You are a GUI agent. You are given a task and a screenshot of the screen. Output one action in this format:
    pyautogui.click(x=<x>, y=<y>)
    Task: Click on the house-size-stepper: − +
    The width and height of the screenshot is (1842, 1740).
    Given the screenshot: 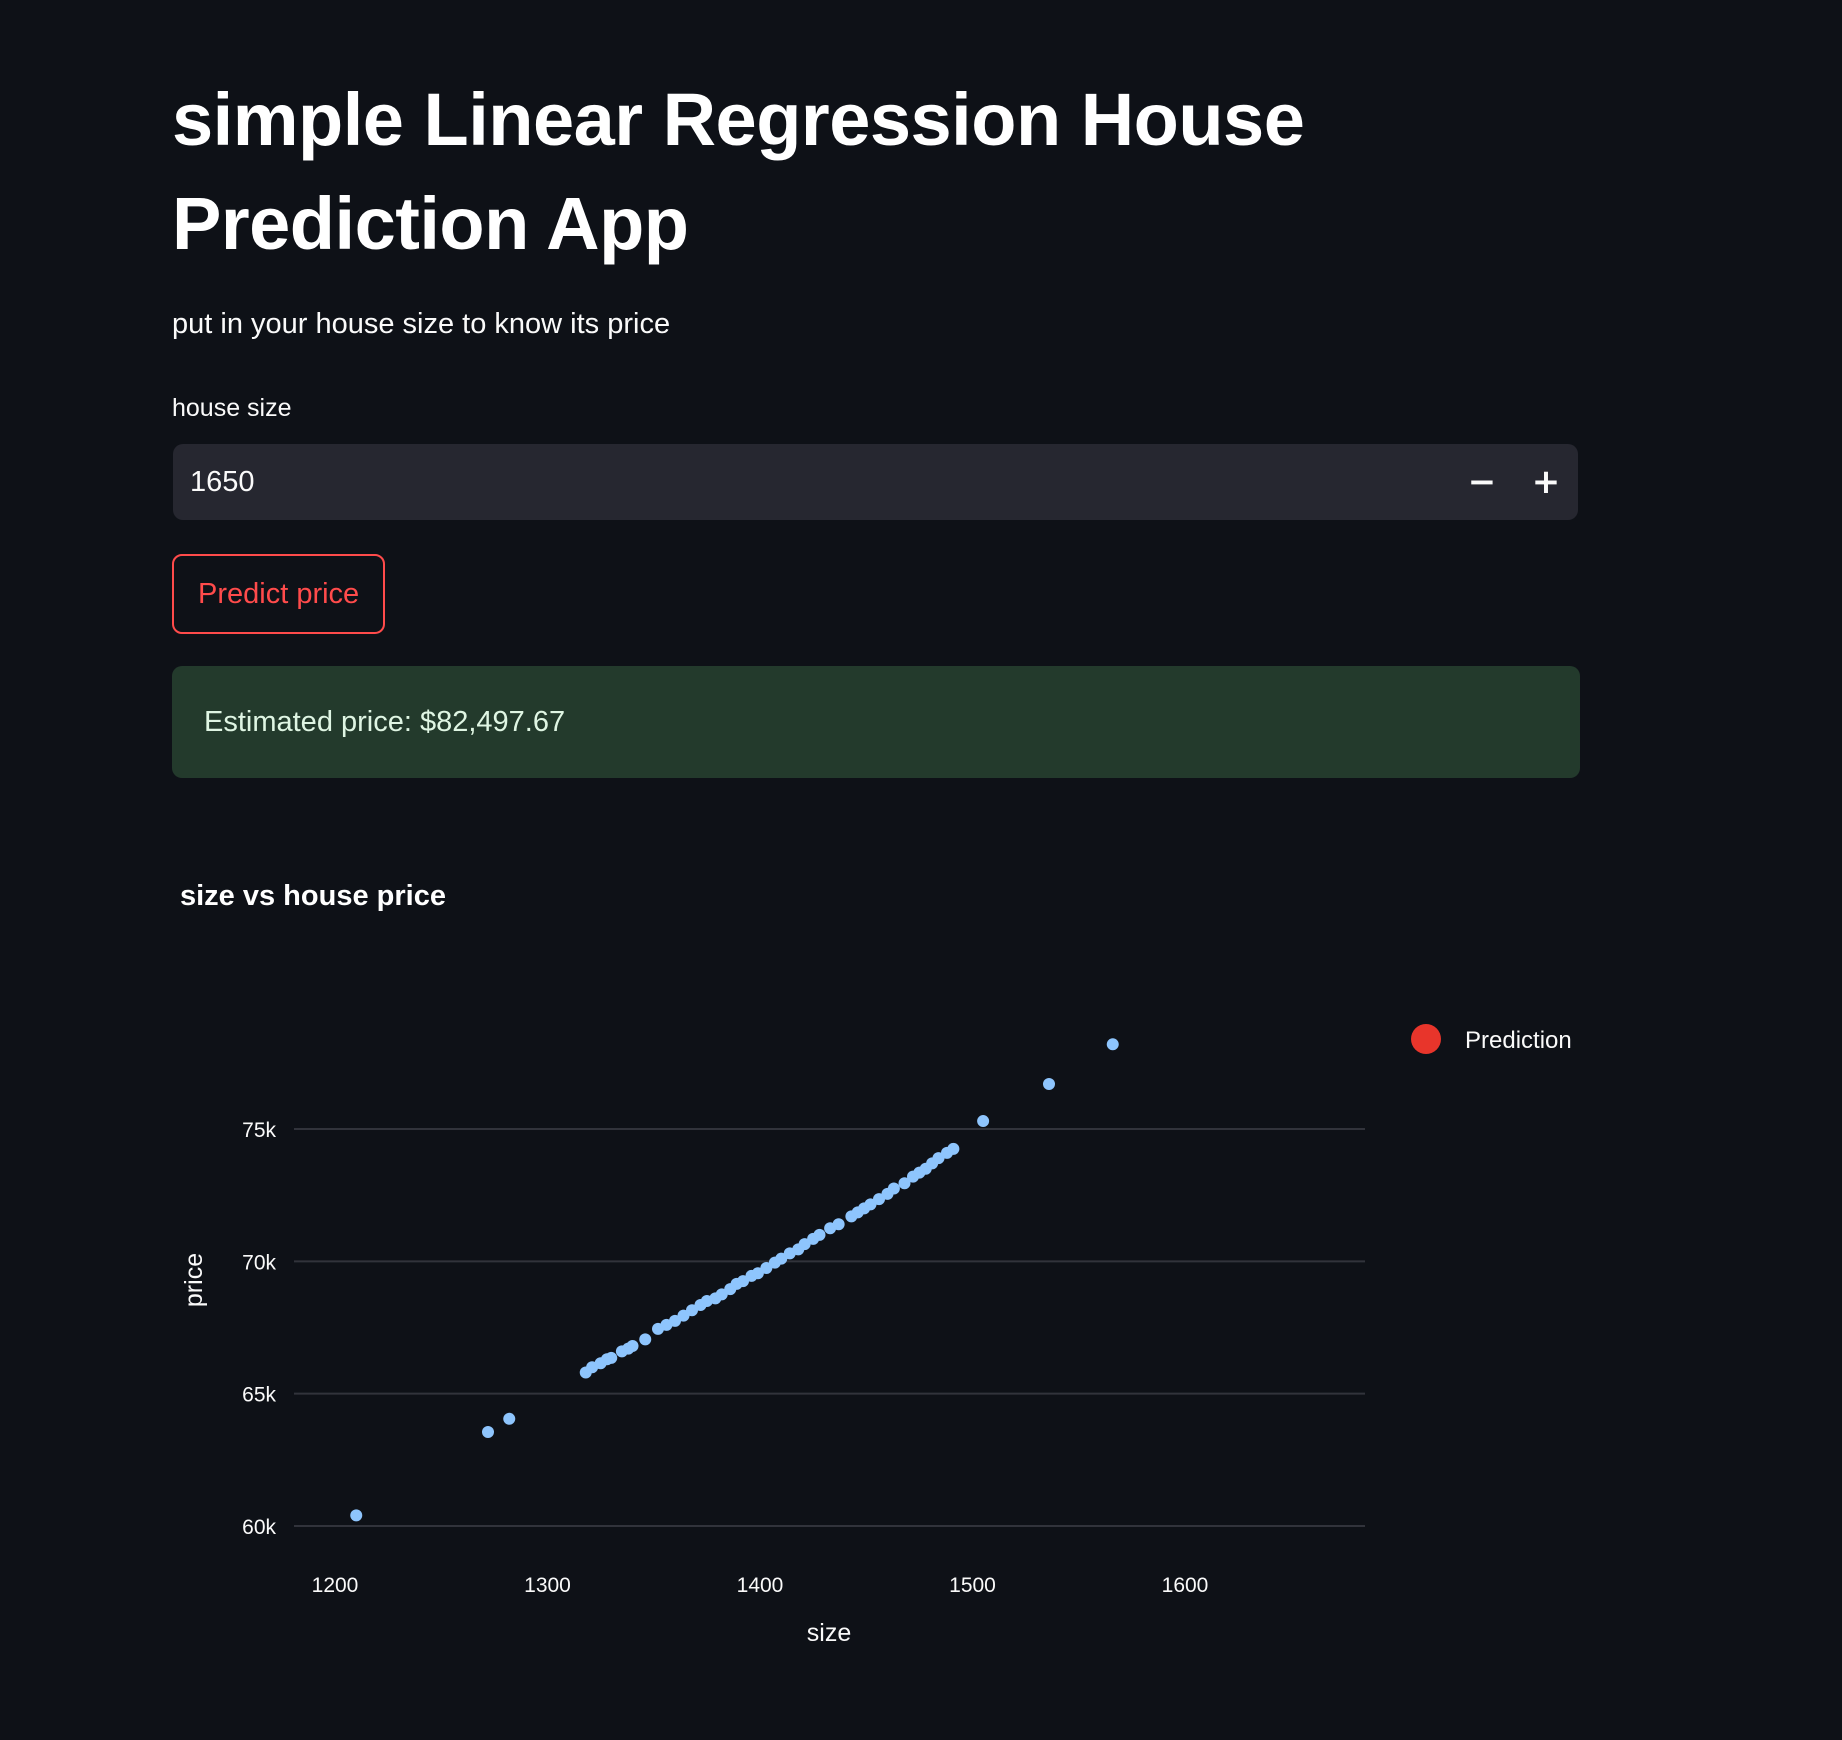 What is the action you would take?
    pyautogui.click(x=875, y=482)
    